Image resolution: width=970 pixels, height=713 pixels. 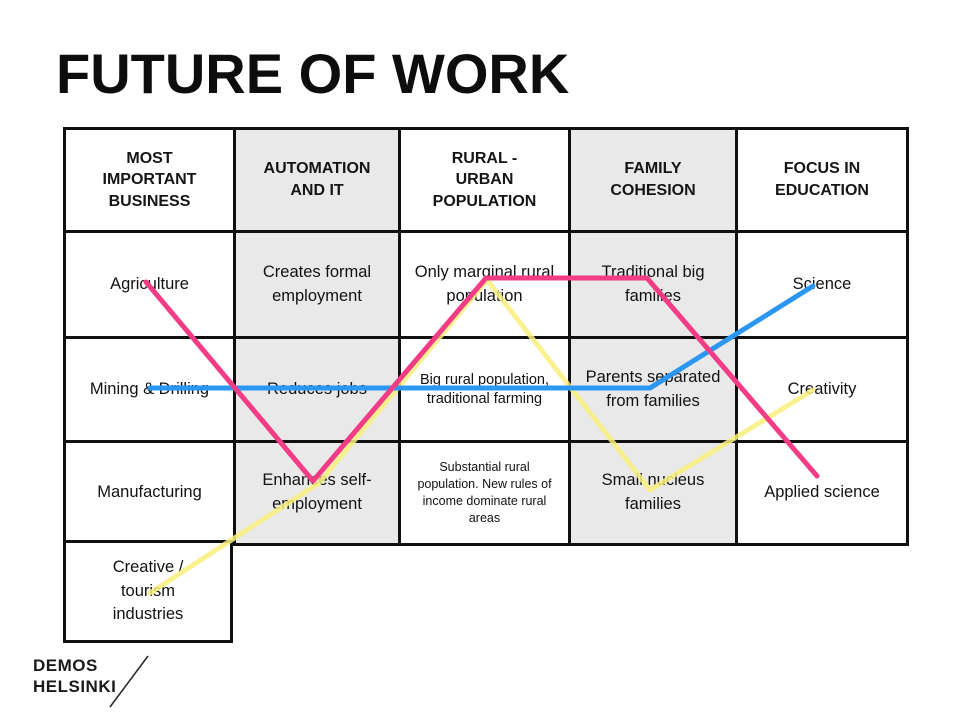 I want to click on col-header-rural-urban-population: RURAL - URBAN POPULATION, so click(x=484, y=180).